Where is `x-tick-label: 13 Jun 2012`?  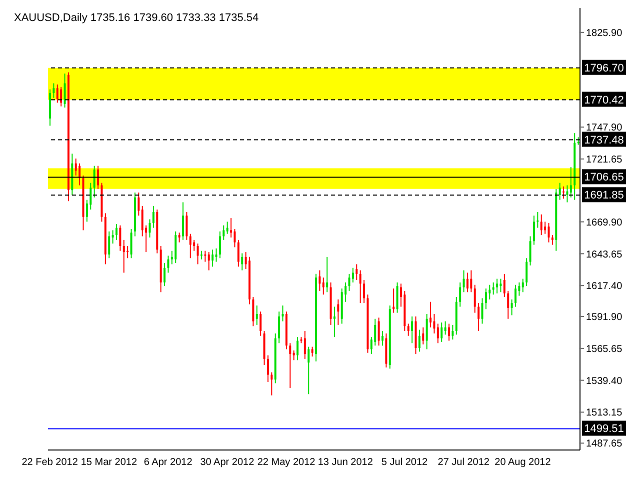 x-tick-label: 13 Jun 2012 is located at coordinates (346, 462).